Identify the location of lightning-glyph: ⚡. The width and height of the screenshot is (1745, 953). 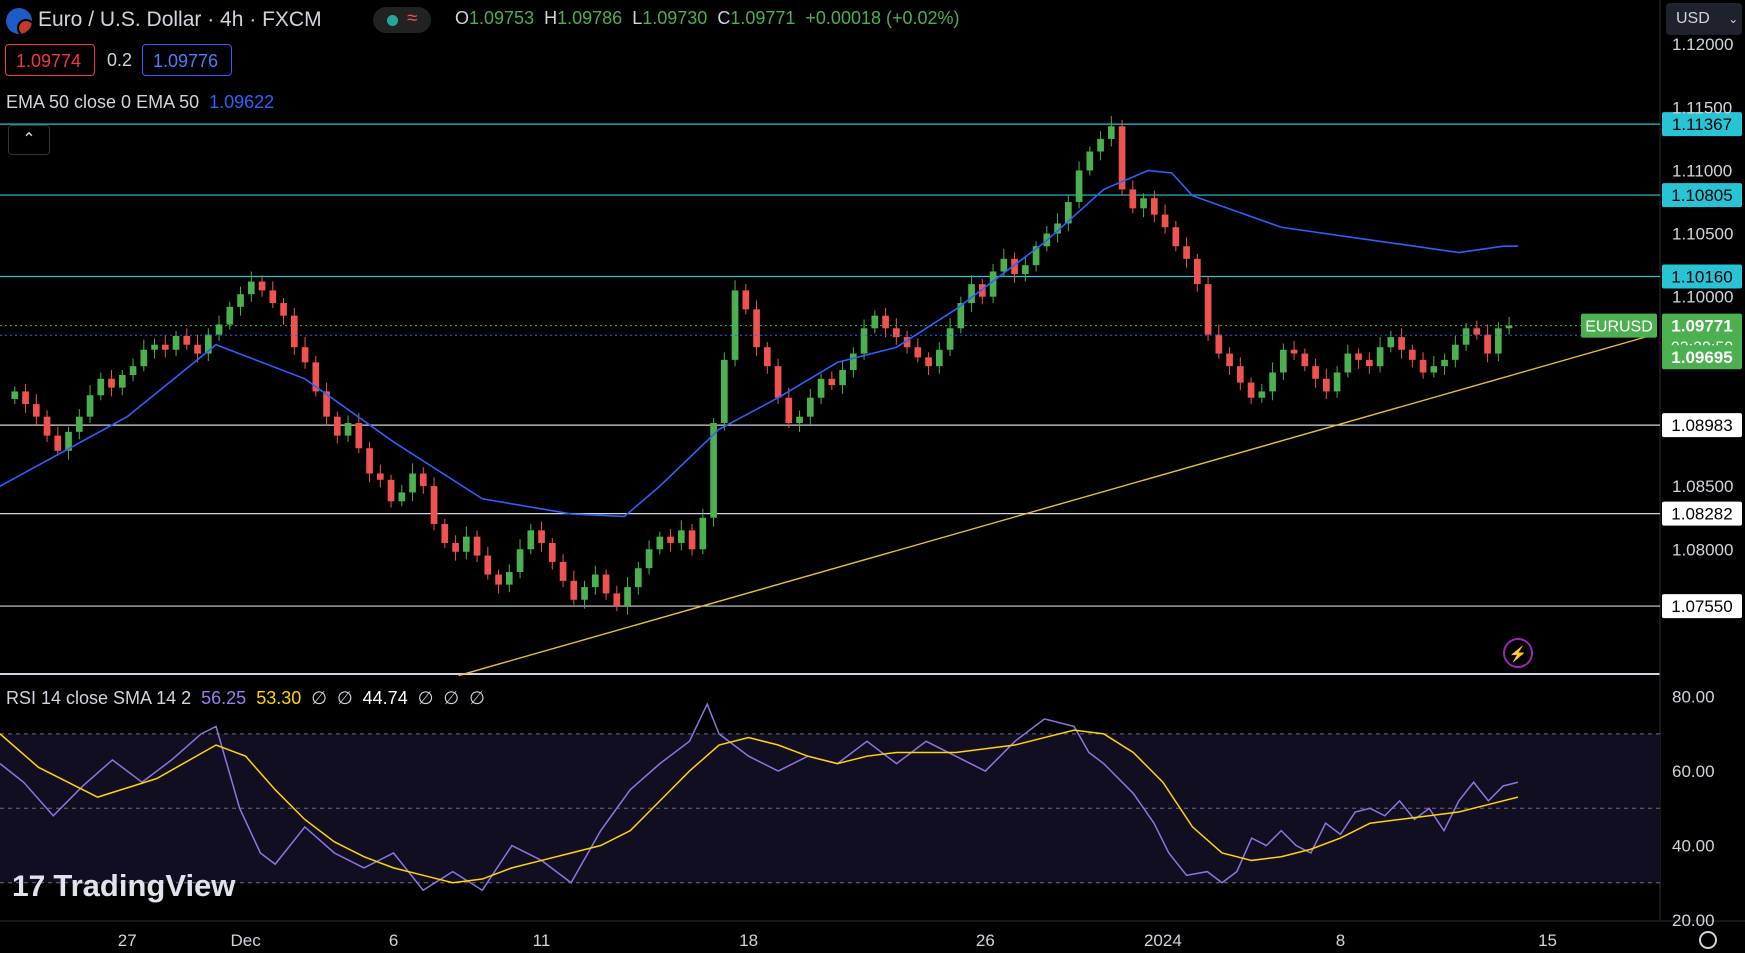
(1518, 654).